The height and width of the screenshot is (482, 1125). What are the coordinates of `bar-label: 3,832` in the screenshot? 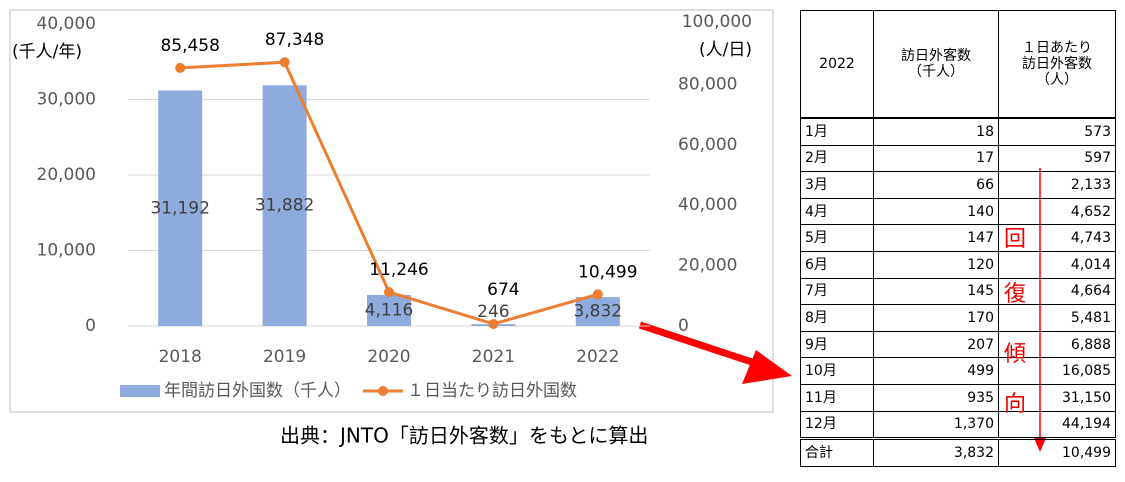 It's located at (597, 312).